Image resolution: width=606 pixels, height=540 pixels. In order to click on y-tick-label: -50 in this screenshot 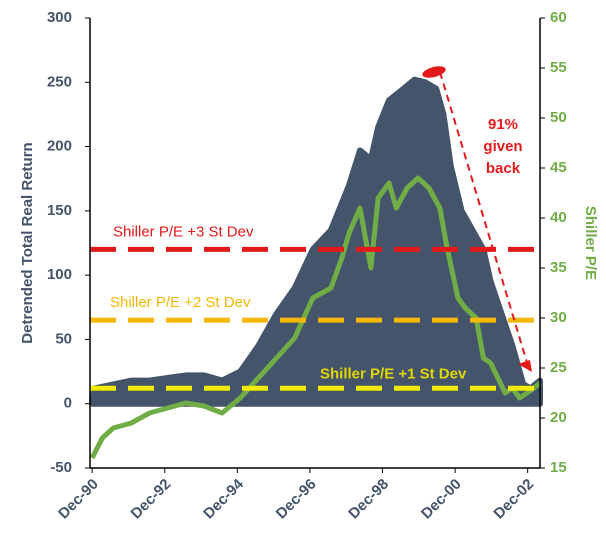, I will do `click(61, 467)`.